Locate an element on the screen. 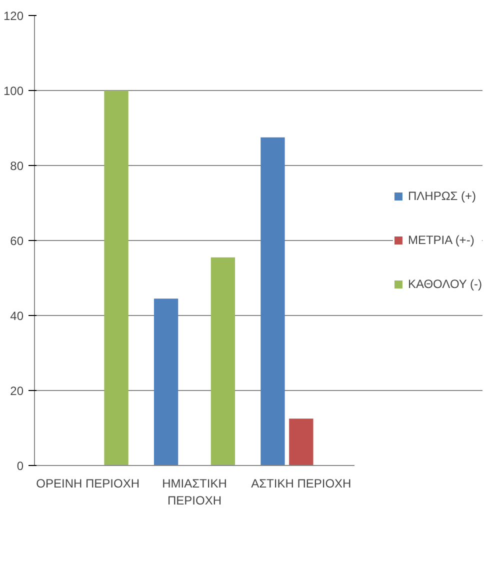 The height and width of the screenshot is (579, 492). x-tick-label: ΟΡΕΙΝΗ ΠΕΡΙΟΧΗ is located at coordinates (88, 483).